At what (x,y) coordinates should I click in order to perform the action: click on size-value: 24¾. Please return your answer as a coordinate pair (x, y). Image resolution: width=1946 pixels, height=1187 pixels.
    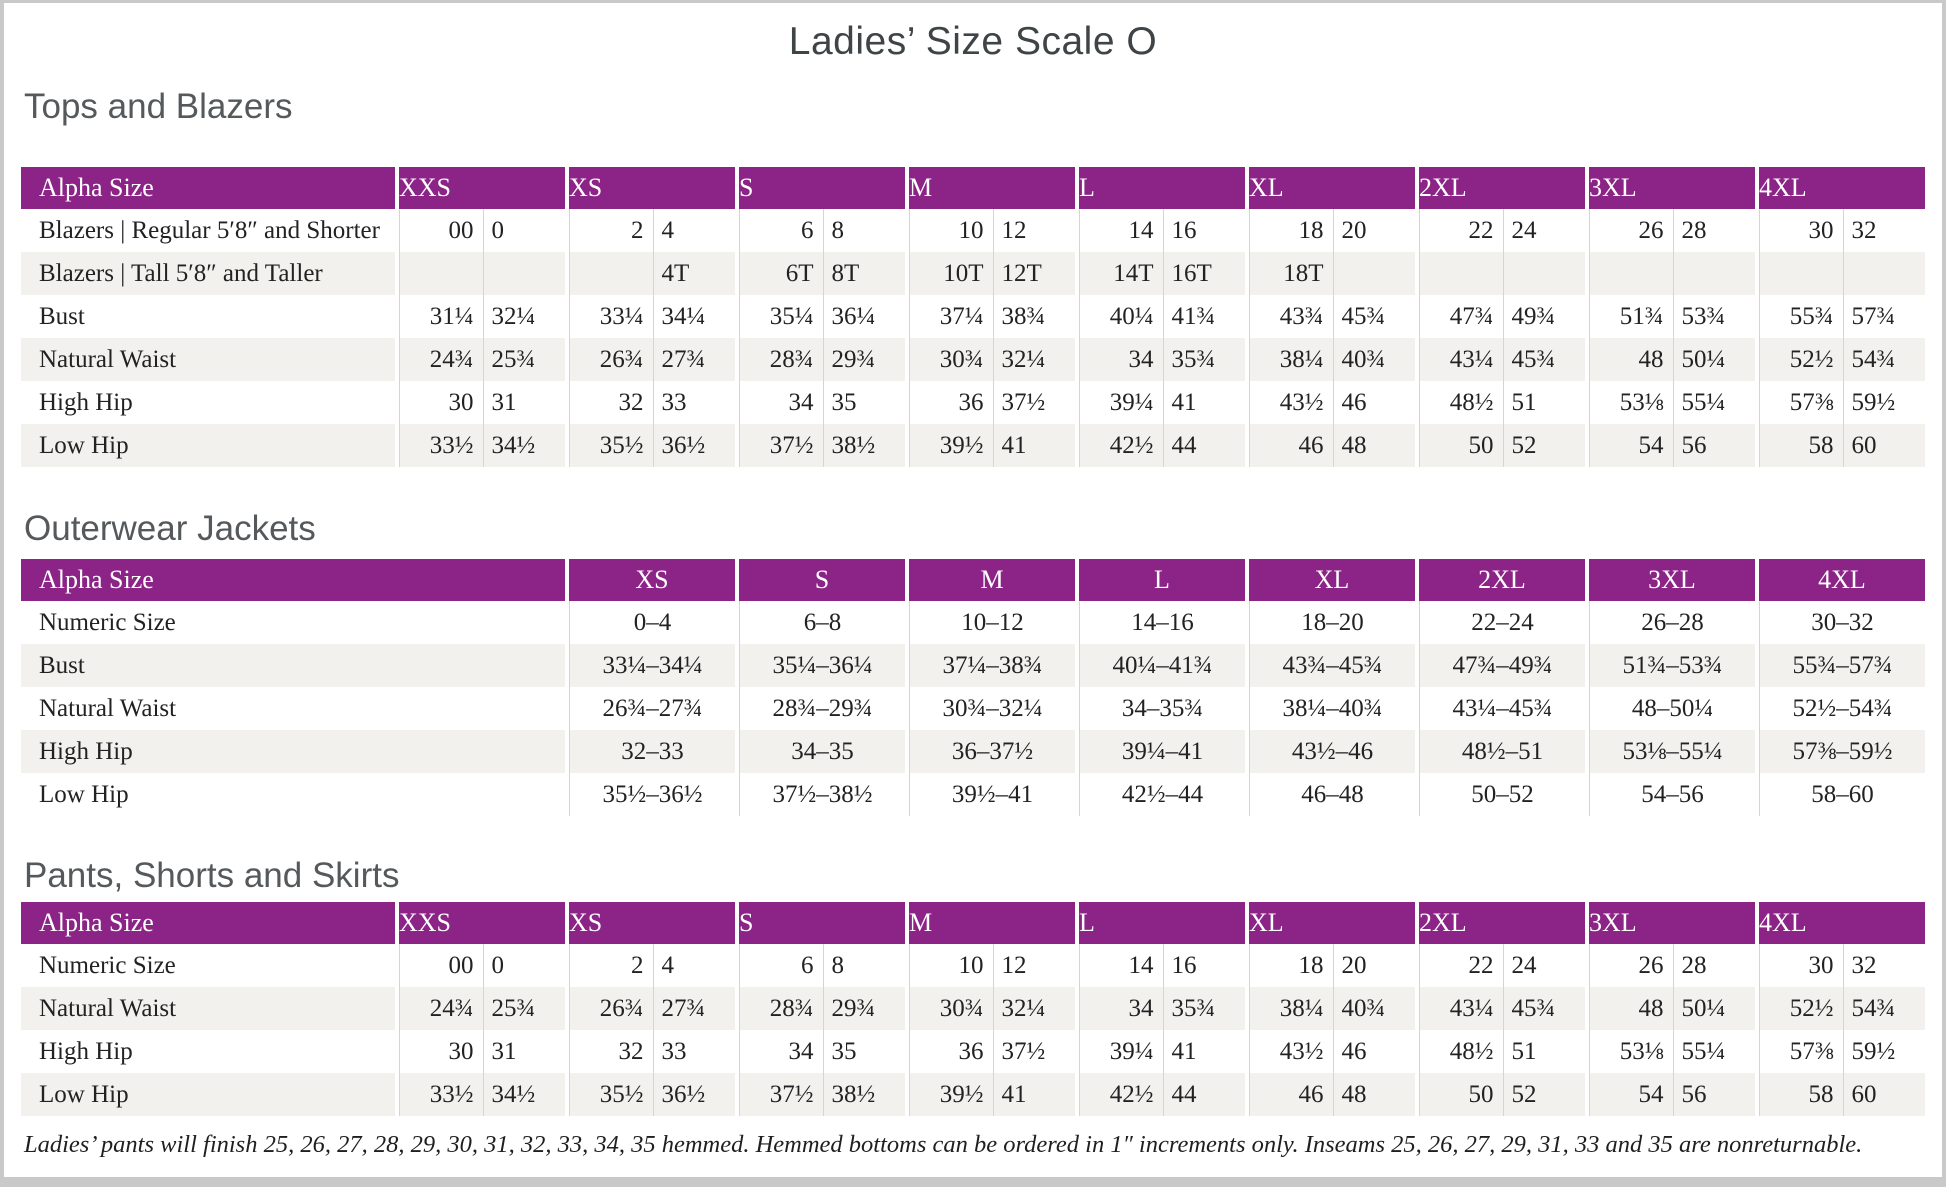
    Looking at the image, I should click on (451, 359).